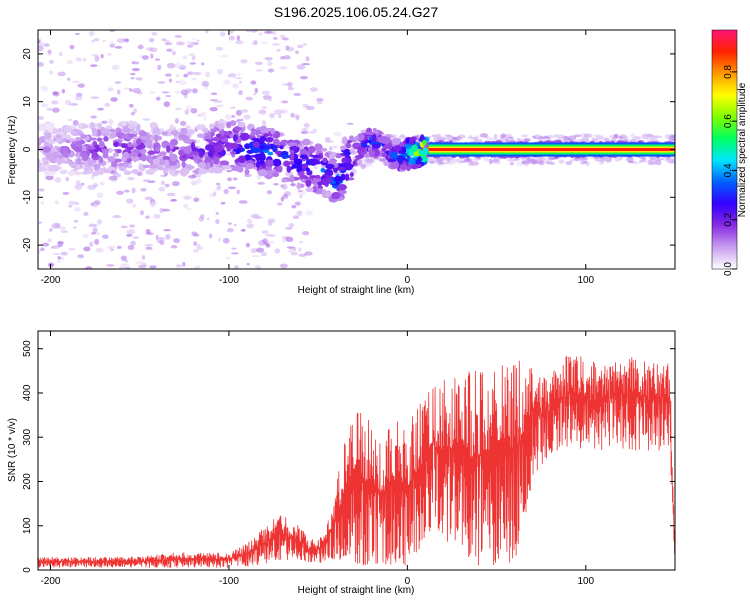 The width and height of the screenshot is (750, 605). I want to click on colorbar-label: Normalized spectral amplitude, so click(742, 149).